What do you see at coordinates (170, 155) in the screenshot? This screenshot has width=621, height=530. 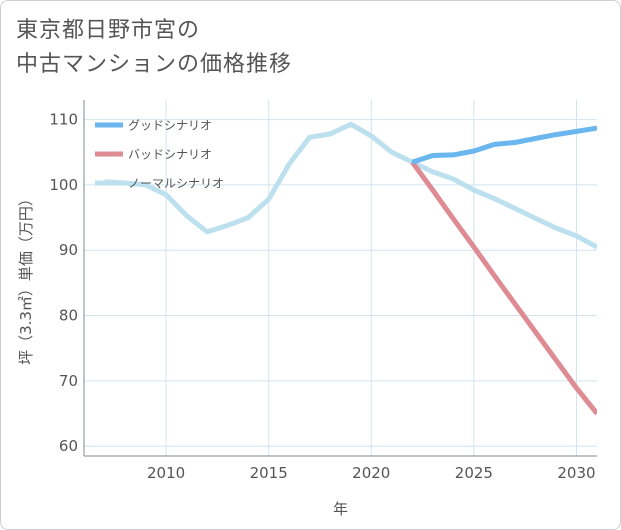 I see `legend-label: バッドシナリオ` at bounding box center [170, 155].